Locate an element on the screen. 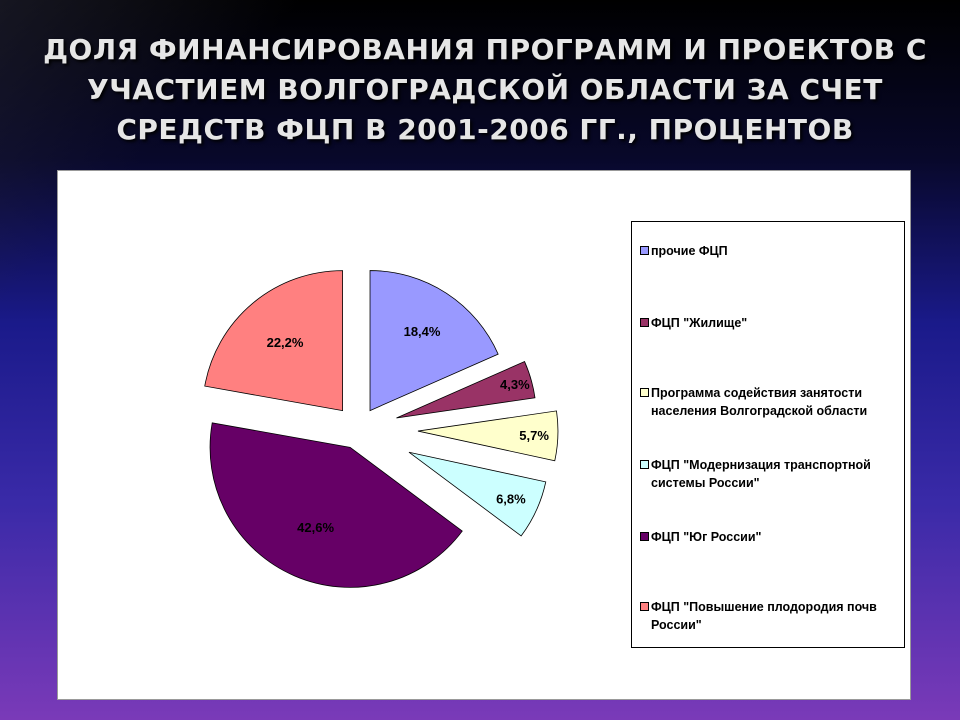 The height and width of the screenshot is (720, 960). legend-label: прочие ФЦП is located at coordinates (689, 251).